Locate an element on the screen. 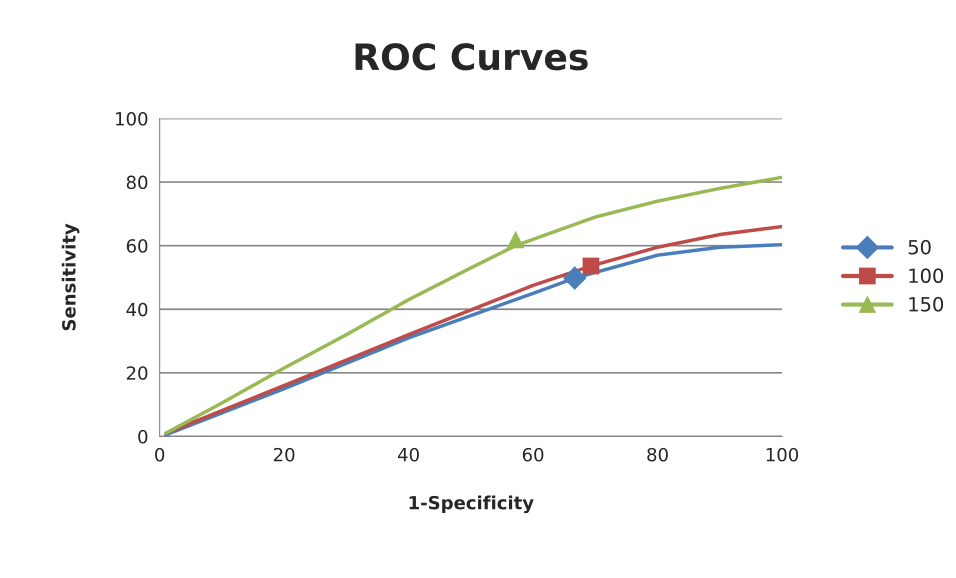 This screenshot has width=956, height=578. x-tick-label: 100 is located at coordinates (782, 455).